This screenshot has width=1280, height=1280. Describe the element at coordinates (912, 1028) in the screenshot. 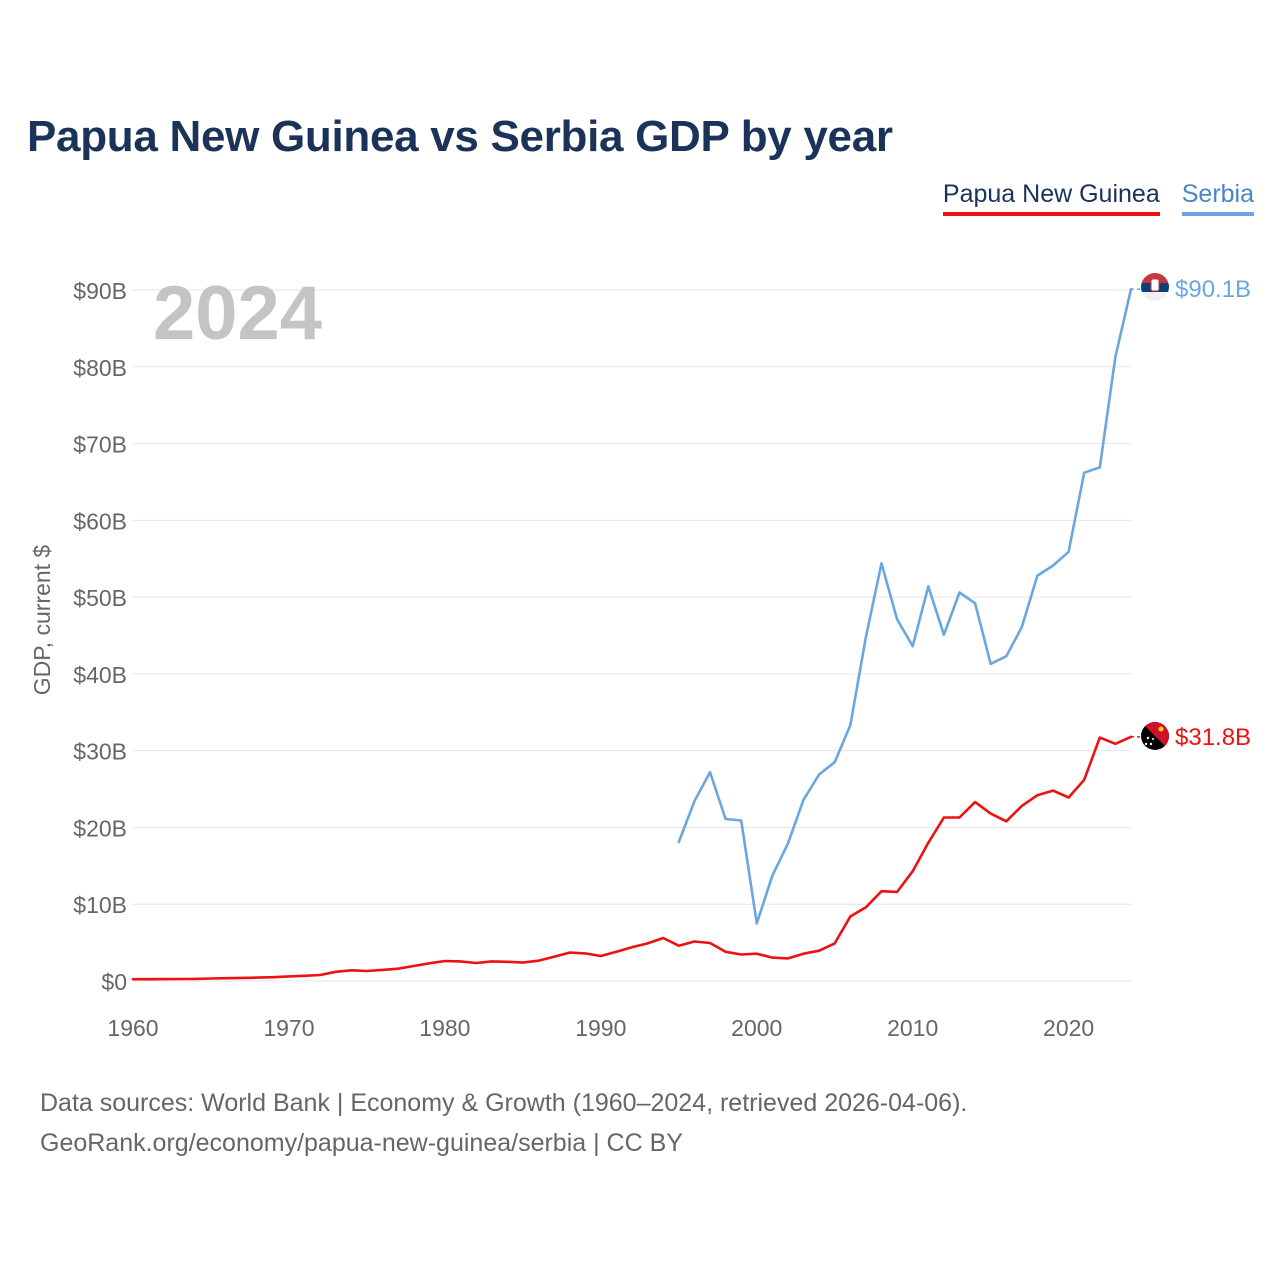

I see `x-tick-label: 2010` at that location.